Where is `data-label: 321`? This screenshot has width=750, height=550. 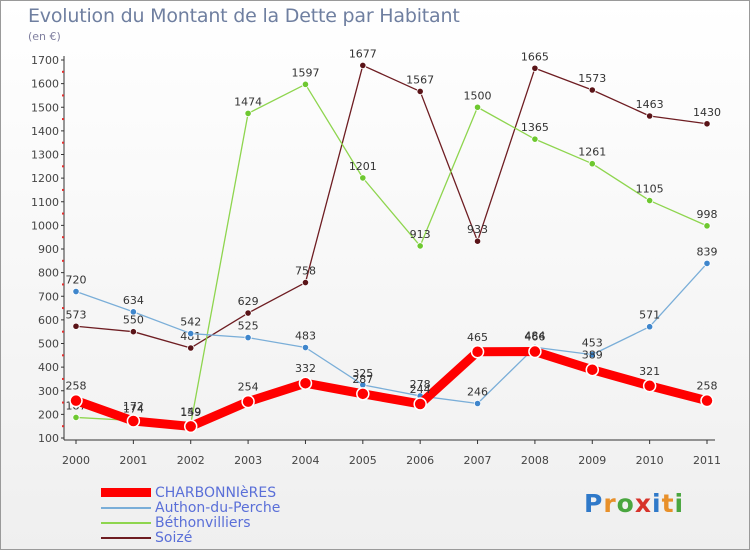 data-label: 321 is located at coordinates (649, 371).